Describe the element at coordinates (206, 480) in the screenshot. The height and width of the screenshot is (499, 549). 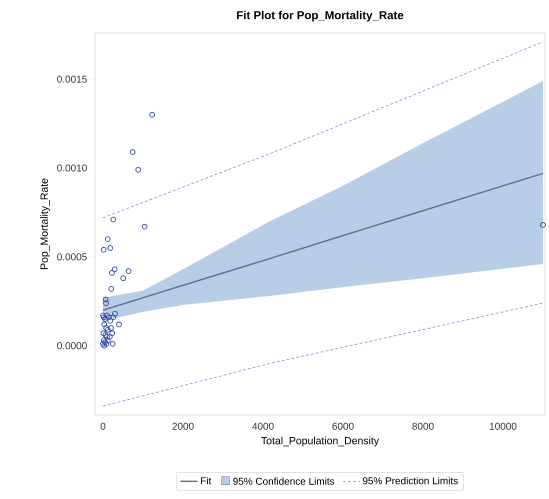
I see `legend-label: Fit` at that location.